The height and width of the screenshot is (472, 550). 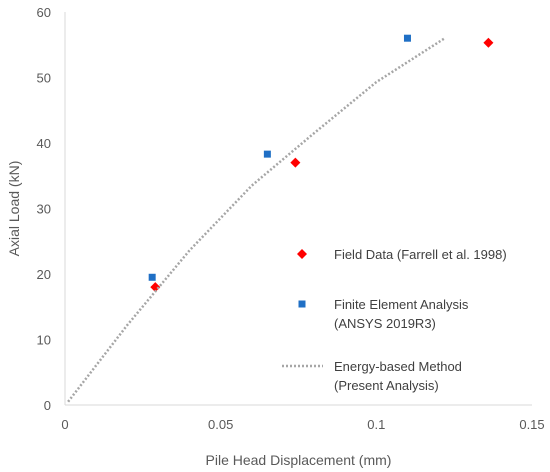 I want to click on y-tick-label: 60, so click(x=44, y=12).